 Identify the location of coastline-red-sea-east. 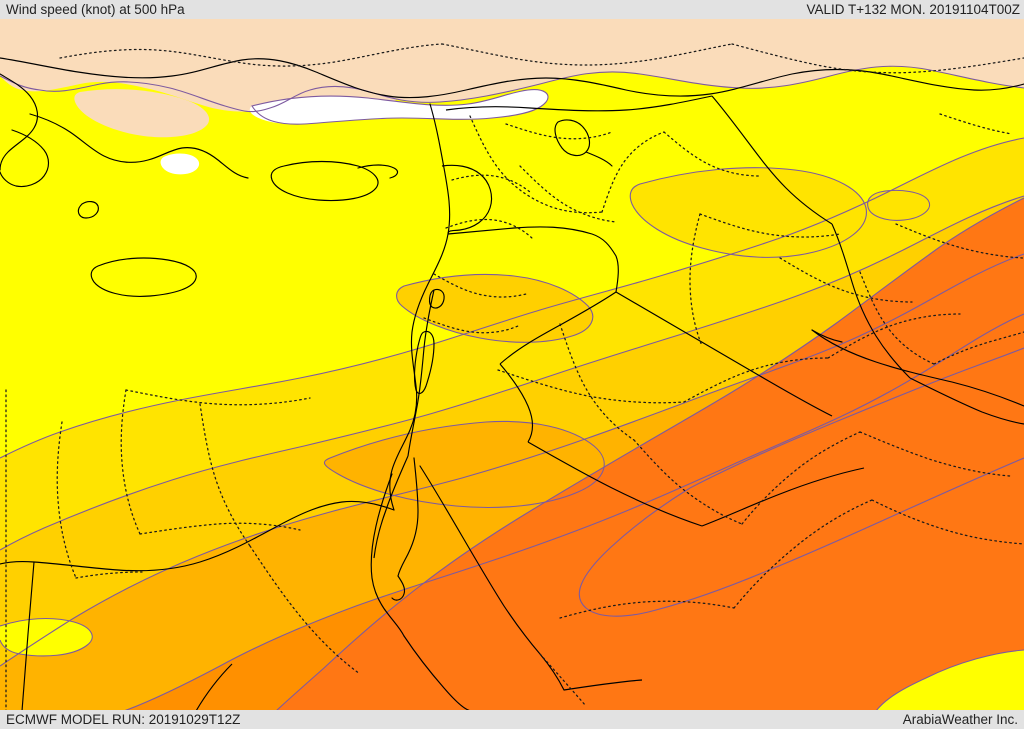
(492, 578).